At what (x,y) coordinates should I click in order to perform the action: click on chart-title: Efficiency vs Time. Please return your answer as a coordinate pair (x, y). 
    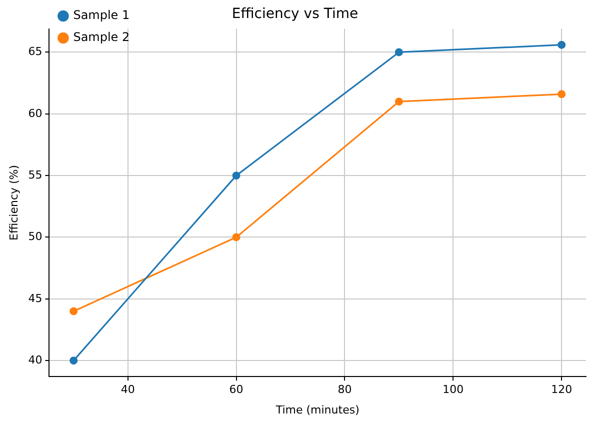
    Looking at the image, I should click on (295, 14).